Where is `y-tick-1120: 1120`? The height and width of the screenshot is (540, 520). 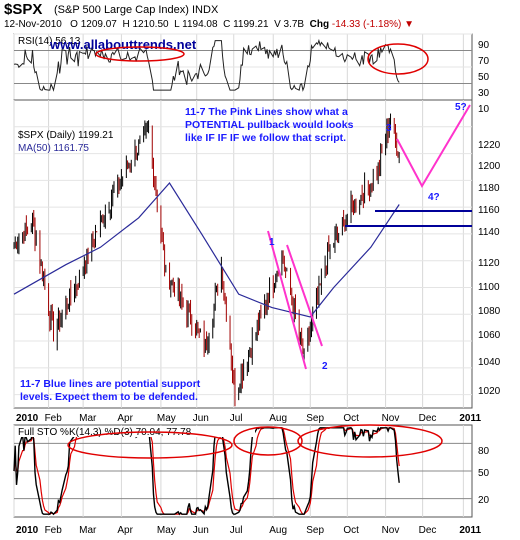 y-tick-1120: 1120 is located at coordinates (489, 263).